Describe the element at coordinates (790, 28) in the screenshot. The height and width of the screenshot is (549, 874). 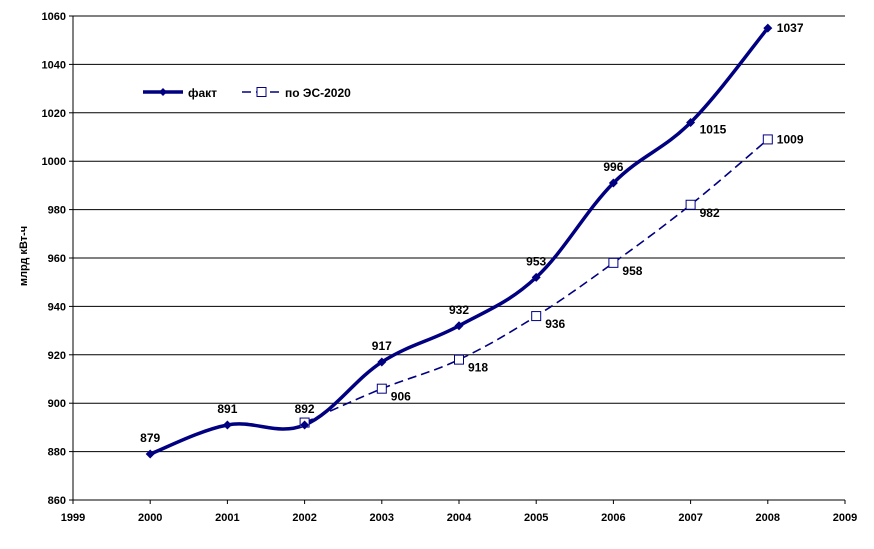
I see `fact-label-2008: 1037` at that location.